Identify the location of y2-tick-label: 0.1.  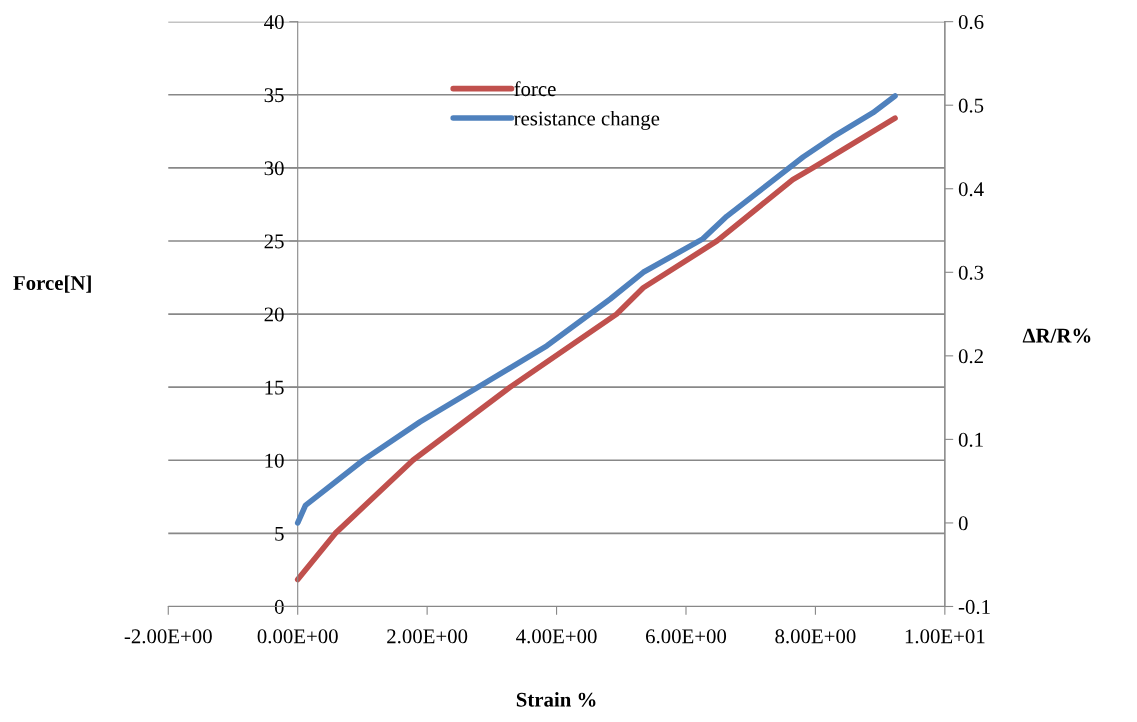
(970, 439).